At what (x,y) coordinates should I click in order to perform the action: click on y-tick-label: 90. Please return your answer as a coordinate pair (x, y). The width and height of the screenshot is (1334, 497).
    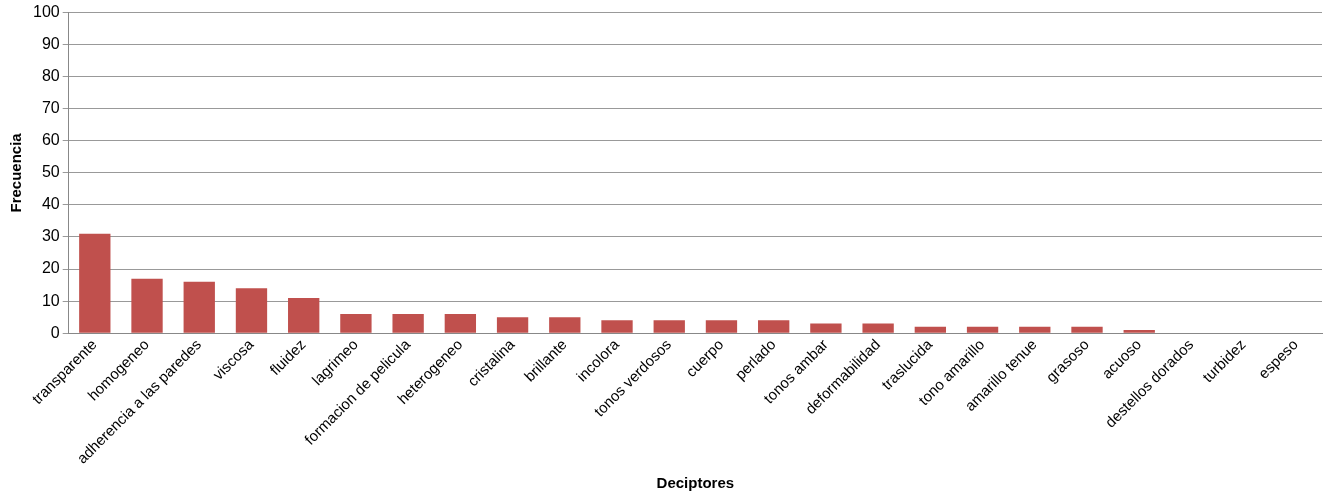
    Looking at the image, I should click on (50, 44).